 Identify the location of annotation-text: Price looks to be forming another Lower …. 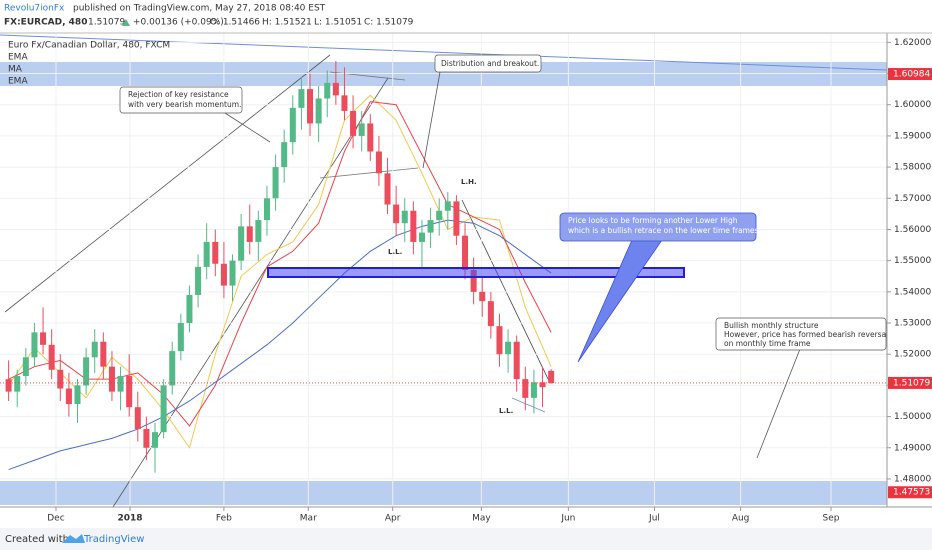
(653, 220).